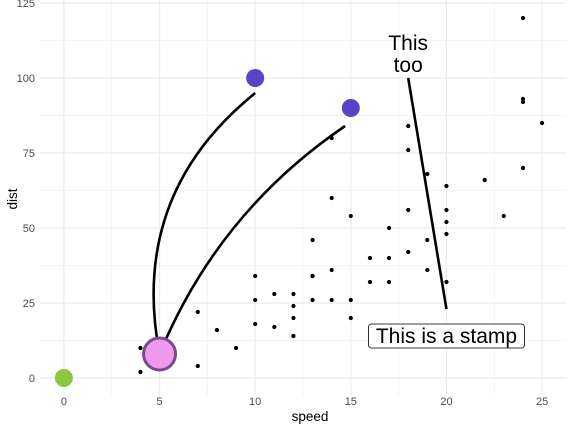  I want to click on x-tick-label: 25, so click(542, 402).